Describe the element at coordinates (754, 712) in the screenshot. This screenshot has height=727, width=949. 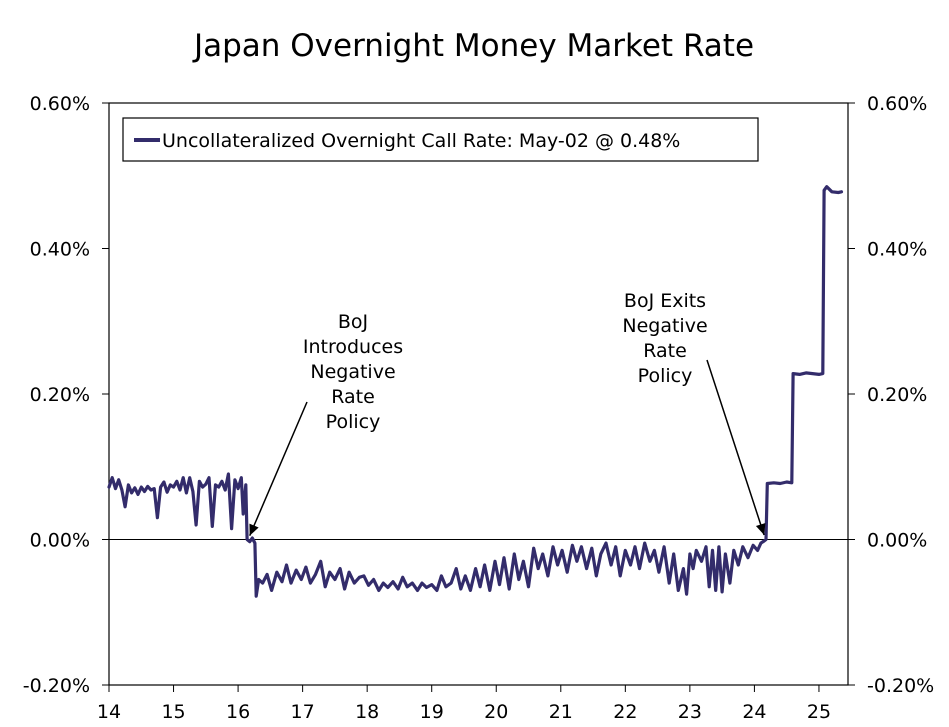
I see `x-tick-label: 24` at that location.